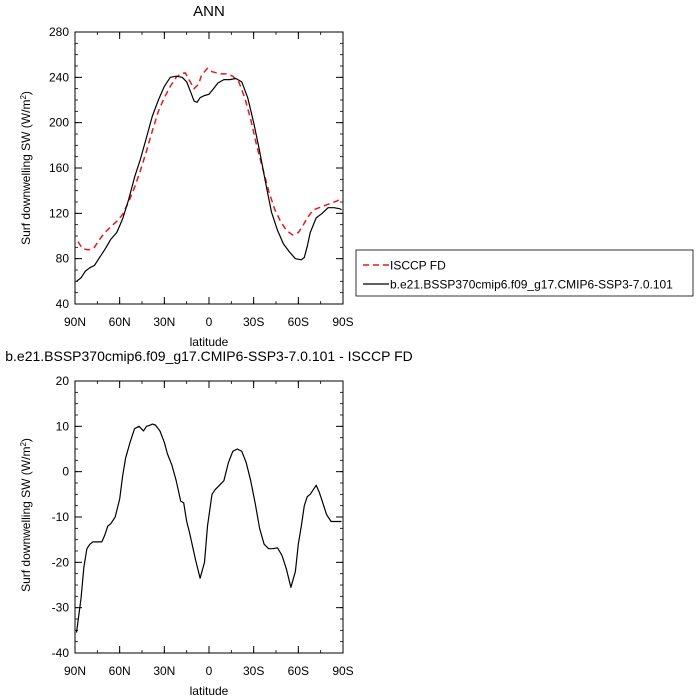  What do you see at coordinates (253, 322) in the screenshot?
I see `top-chart-x-tick-label: 30S` at bounding box center [253, 322].